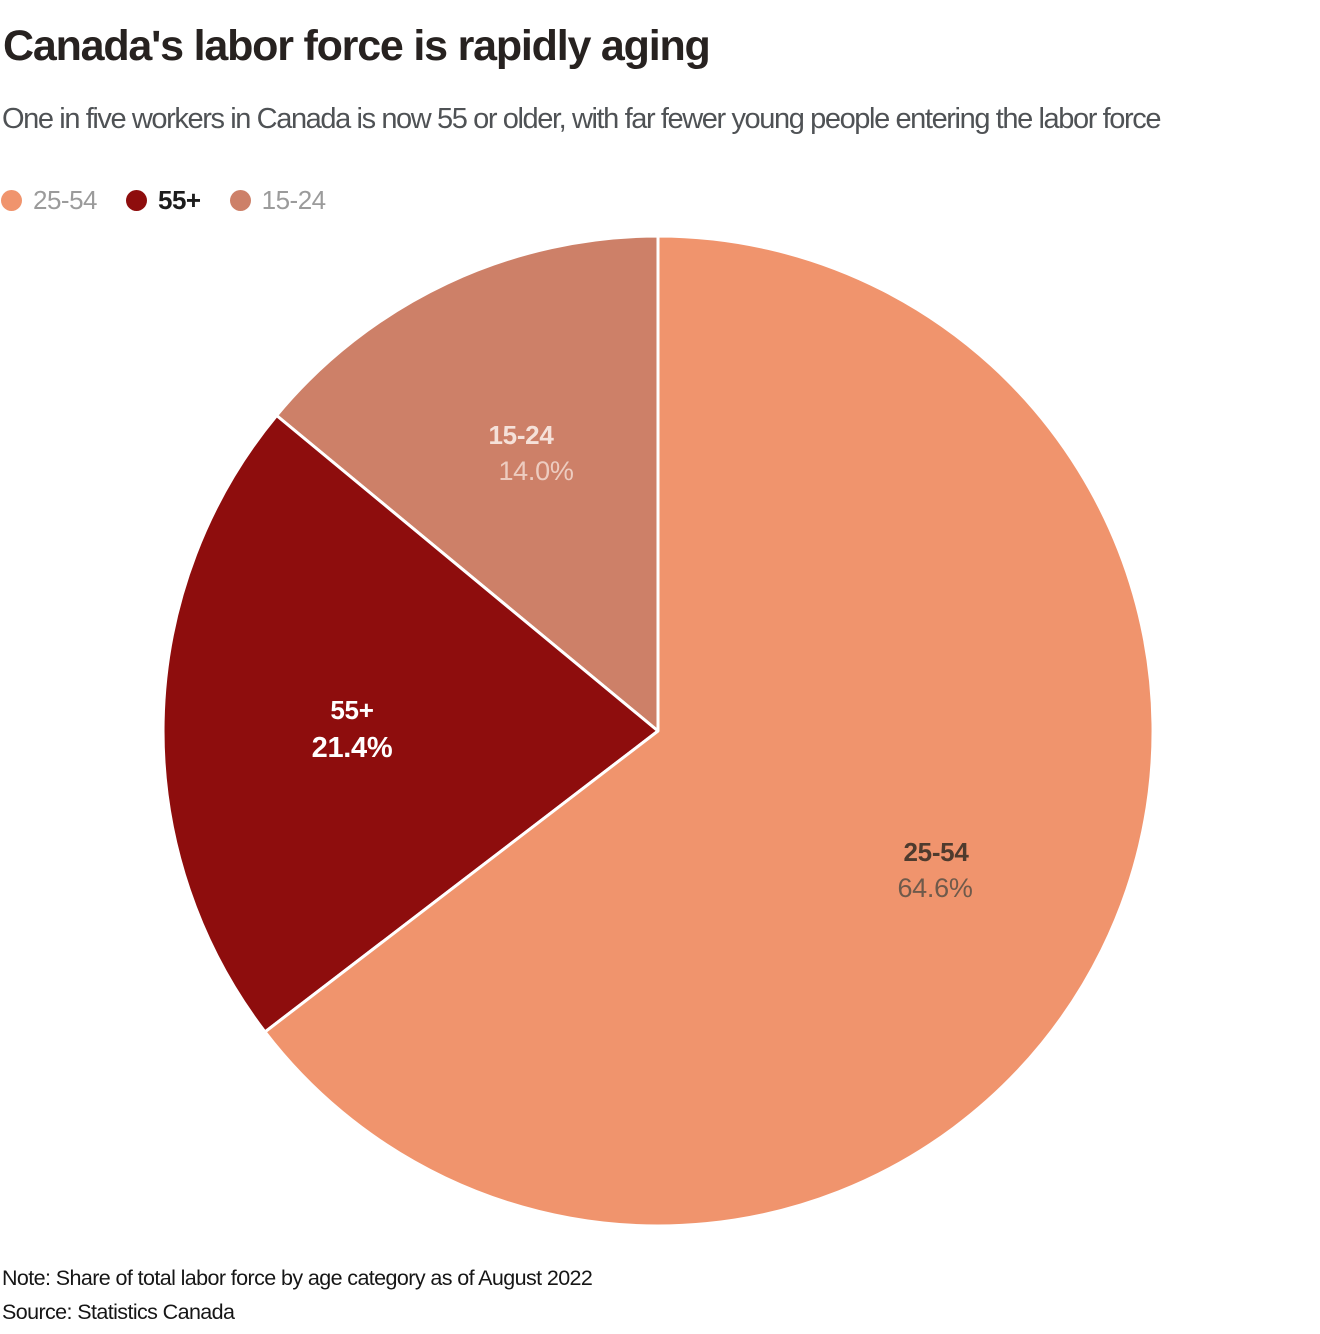 Image resolution: width=1320 pixels, height=1334 pixels. What do you see at coordinates (179, 200) in the screenshot?
I see `legend-label-55-plus: 55+` at bounding box center [179, 200].